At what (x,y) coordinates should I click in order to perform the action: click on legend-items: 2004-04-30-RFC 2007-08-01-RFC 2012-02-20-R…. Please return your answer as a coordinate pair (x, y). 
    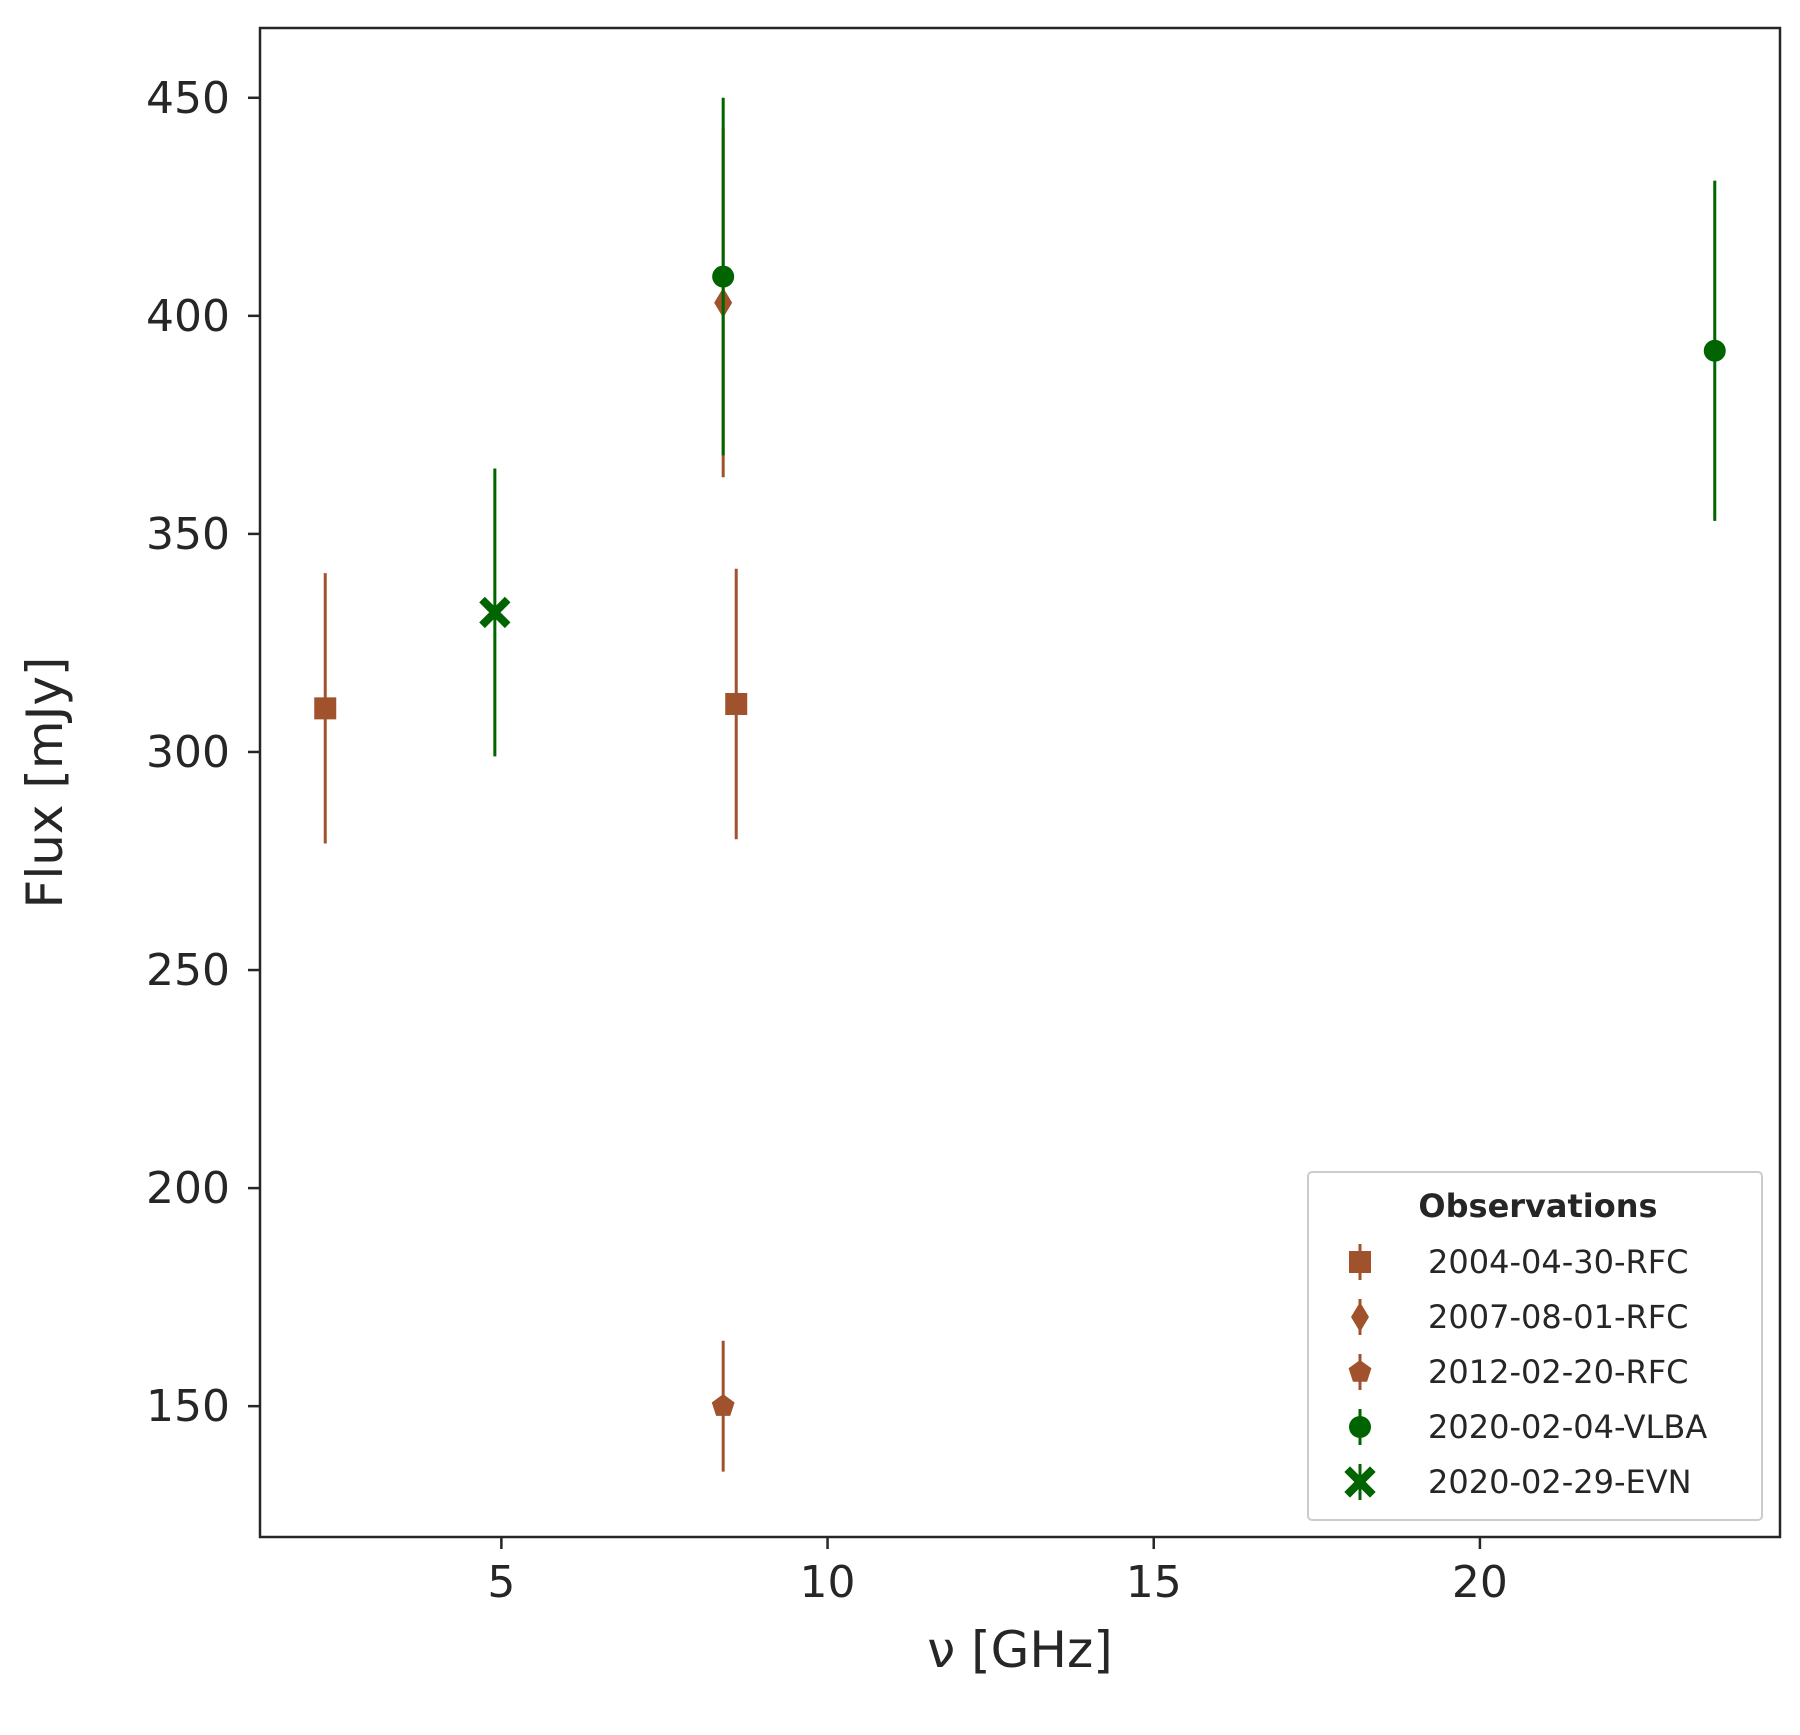
    Looking at the image, I should click on (1525, 1372).